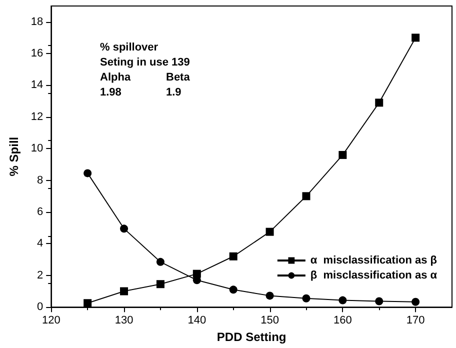 The height and width of the screenshot is (348, 456). What do you see at coordinates (40, 244) in the screenshot?
I see `y-tick-label: 4` at bounding box center [40, 244].